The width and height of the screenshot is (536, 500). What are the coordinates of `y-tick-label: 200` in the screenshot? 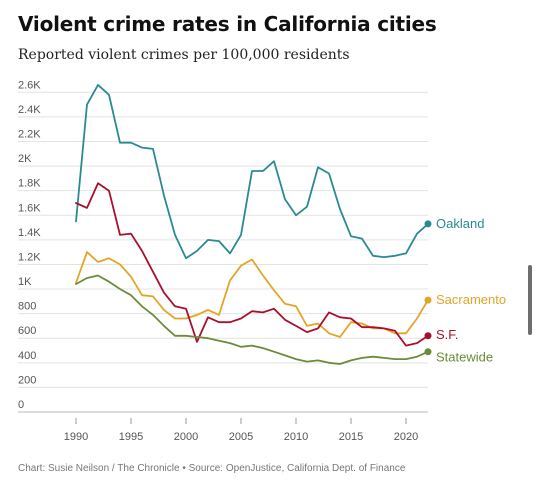 It's located at (27, 380).